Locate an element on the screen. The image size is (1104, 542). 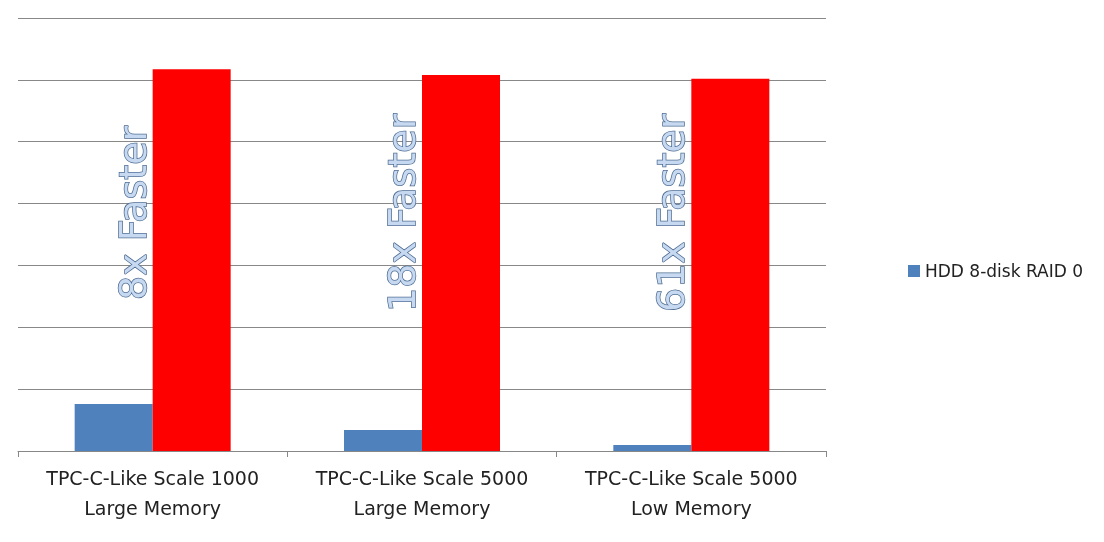
annotation: 61x Faster is located at coordinates (671, 212).